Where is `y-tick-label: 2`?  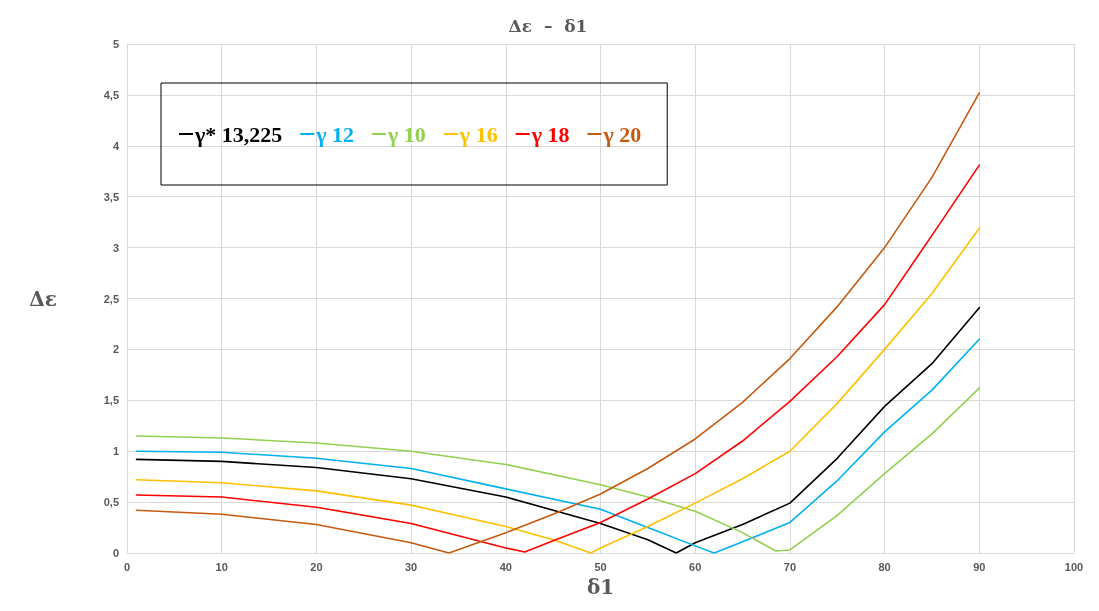
y-tick-label: 2 is located at coordinates (115, 349).